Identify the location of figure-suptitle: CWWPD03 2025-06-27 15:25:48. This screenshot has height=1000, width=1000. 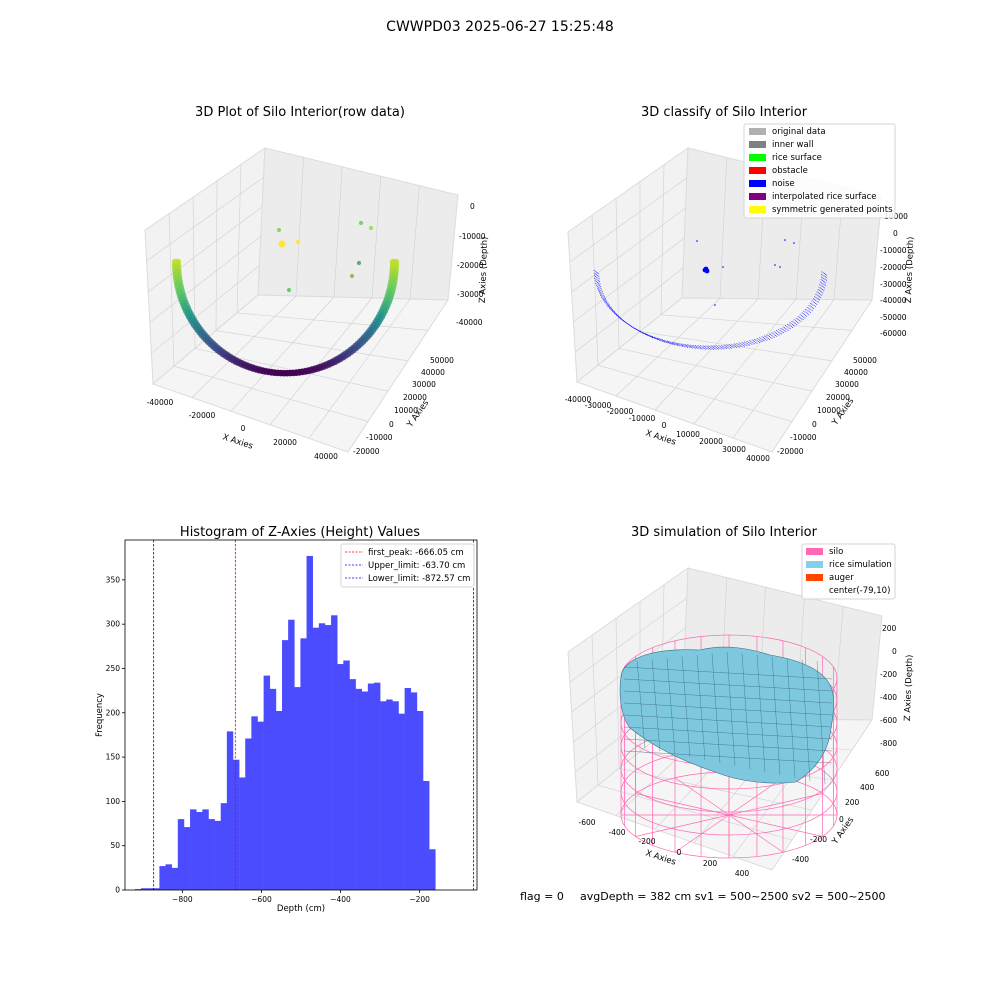
(500, 27).